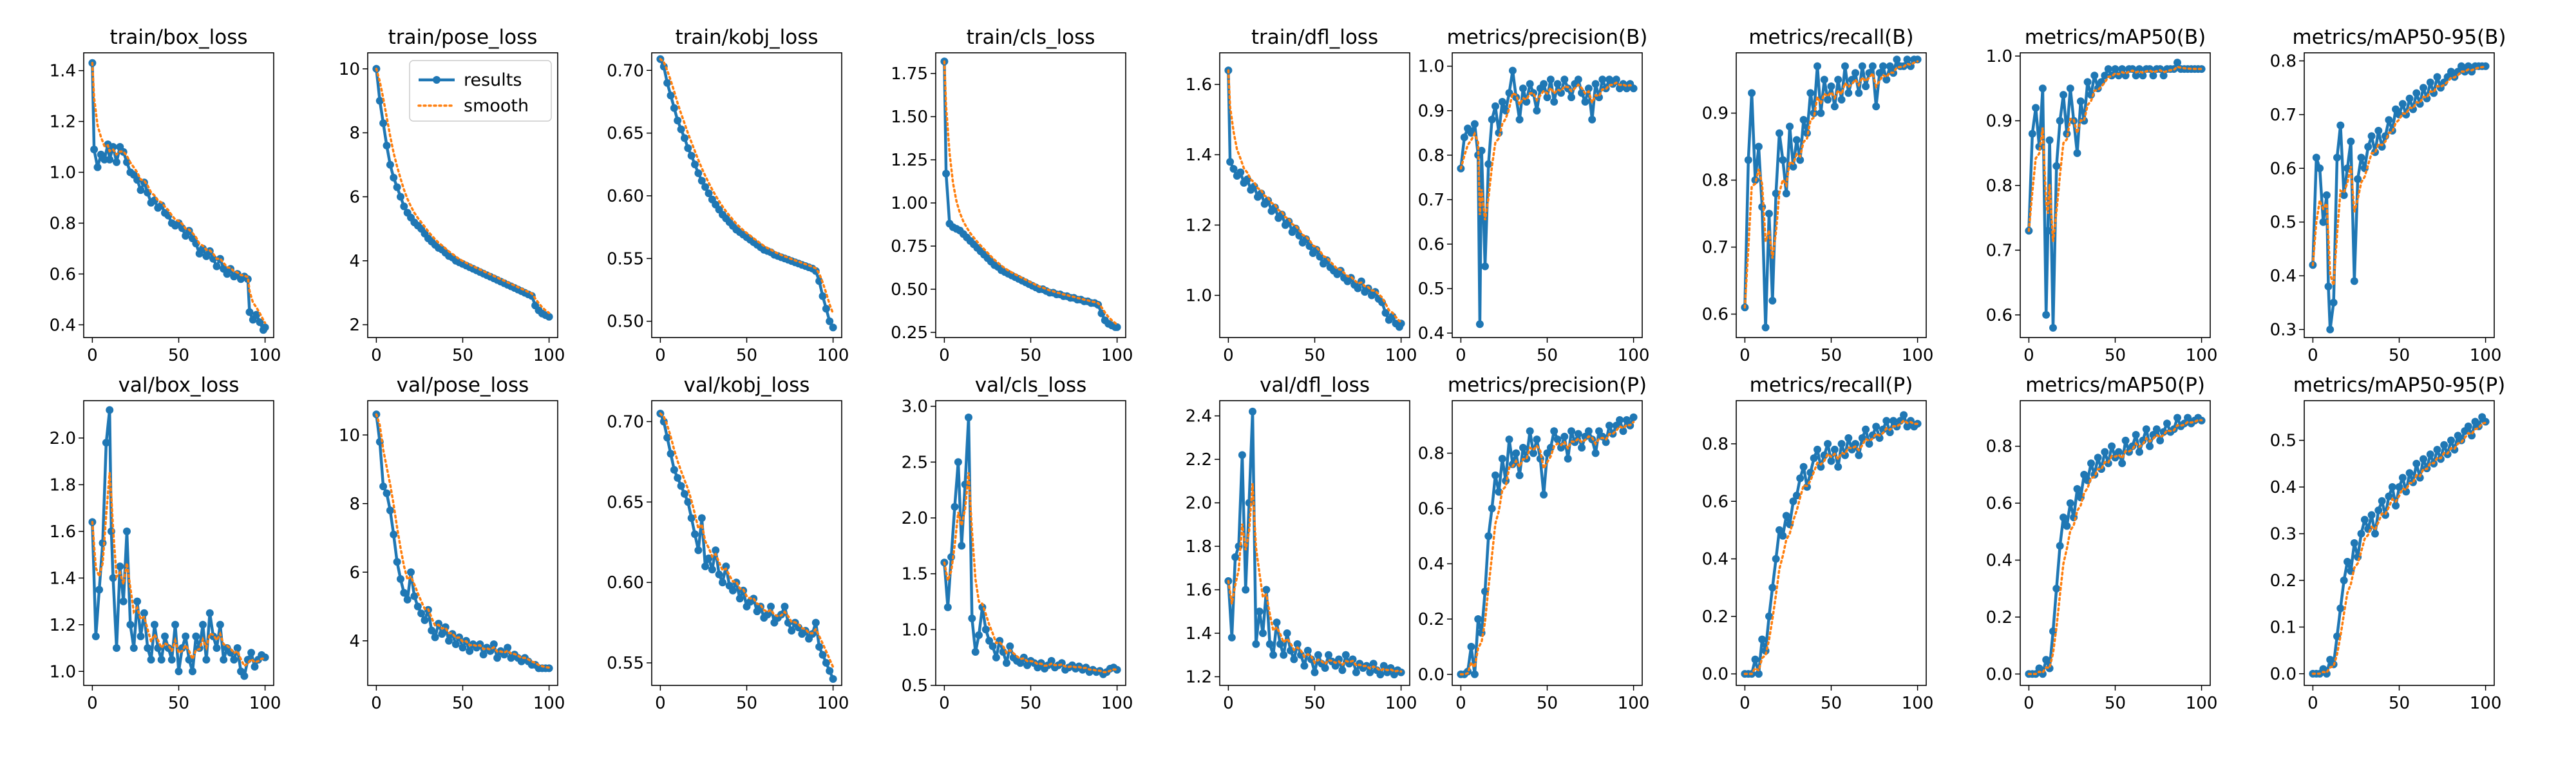 The width and height of the screenshot is (2576, 773). I want to click on y-tick-label: 2.5, so click(915, 462).